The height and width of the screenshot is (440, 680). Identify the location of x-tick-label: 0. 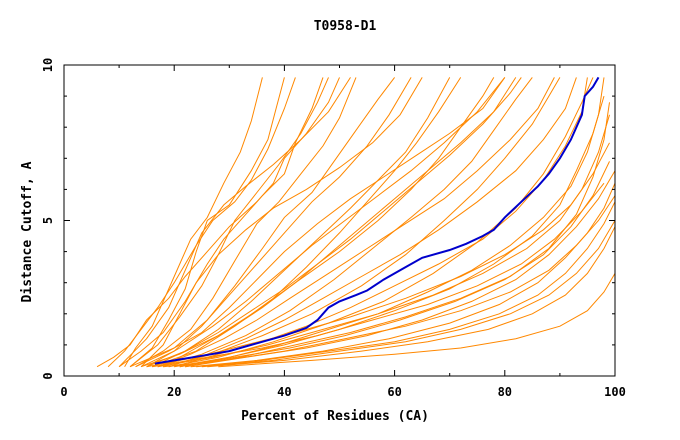
(63, 392).